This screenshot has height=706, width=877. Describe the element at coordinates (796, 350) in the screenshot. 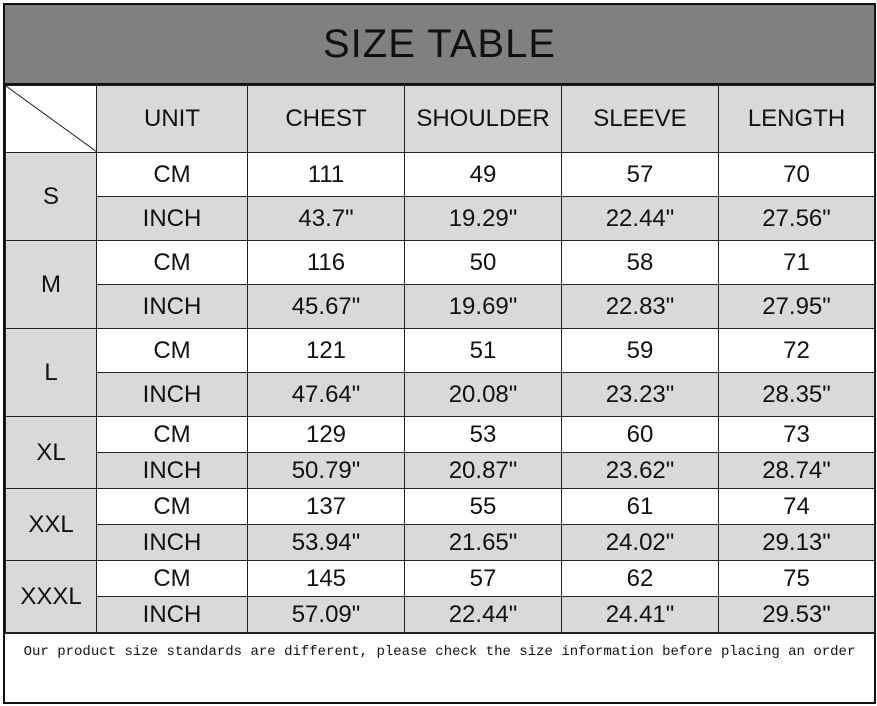

I see `value-cell: 72` at that location.